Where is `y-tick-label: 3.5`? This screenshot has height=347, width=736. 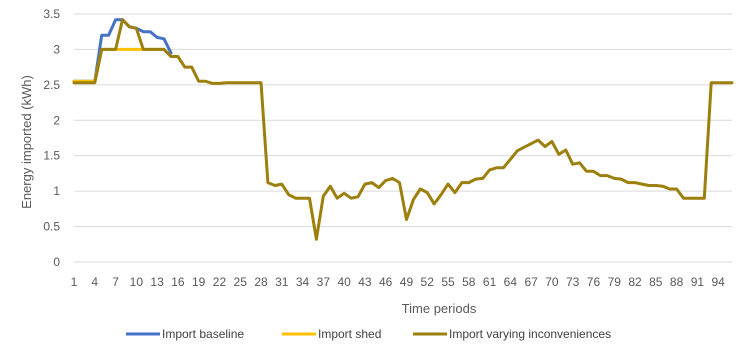
y-tick-label: 3.5 is located at coordinates (51, 14).